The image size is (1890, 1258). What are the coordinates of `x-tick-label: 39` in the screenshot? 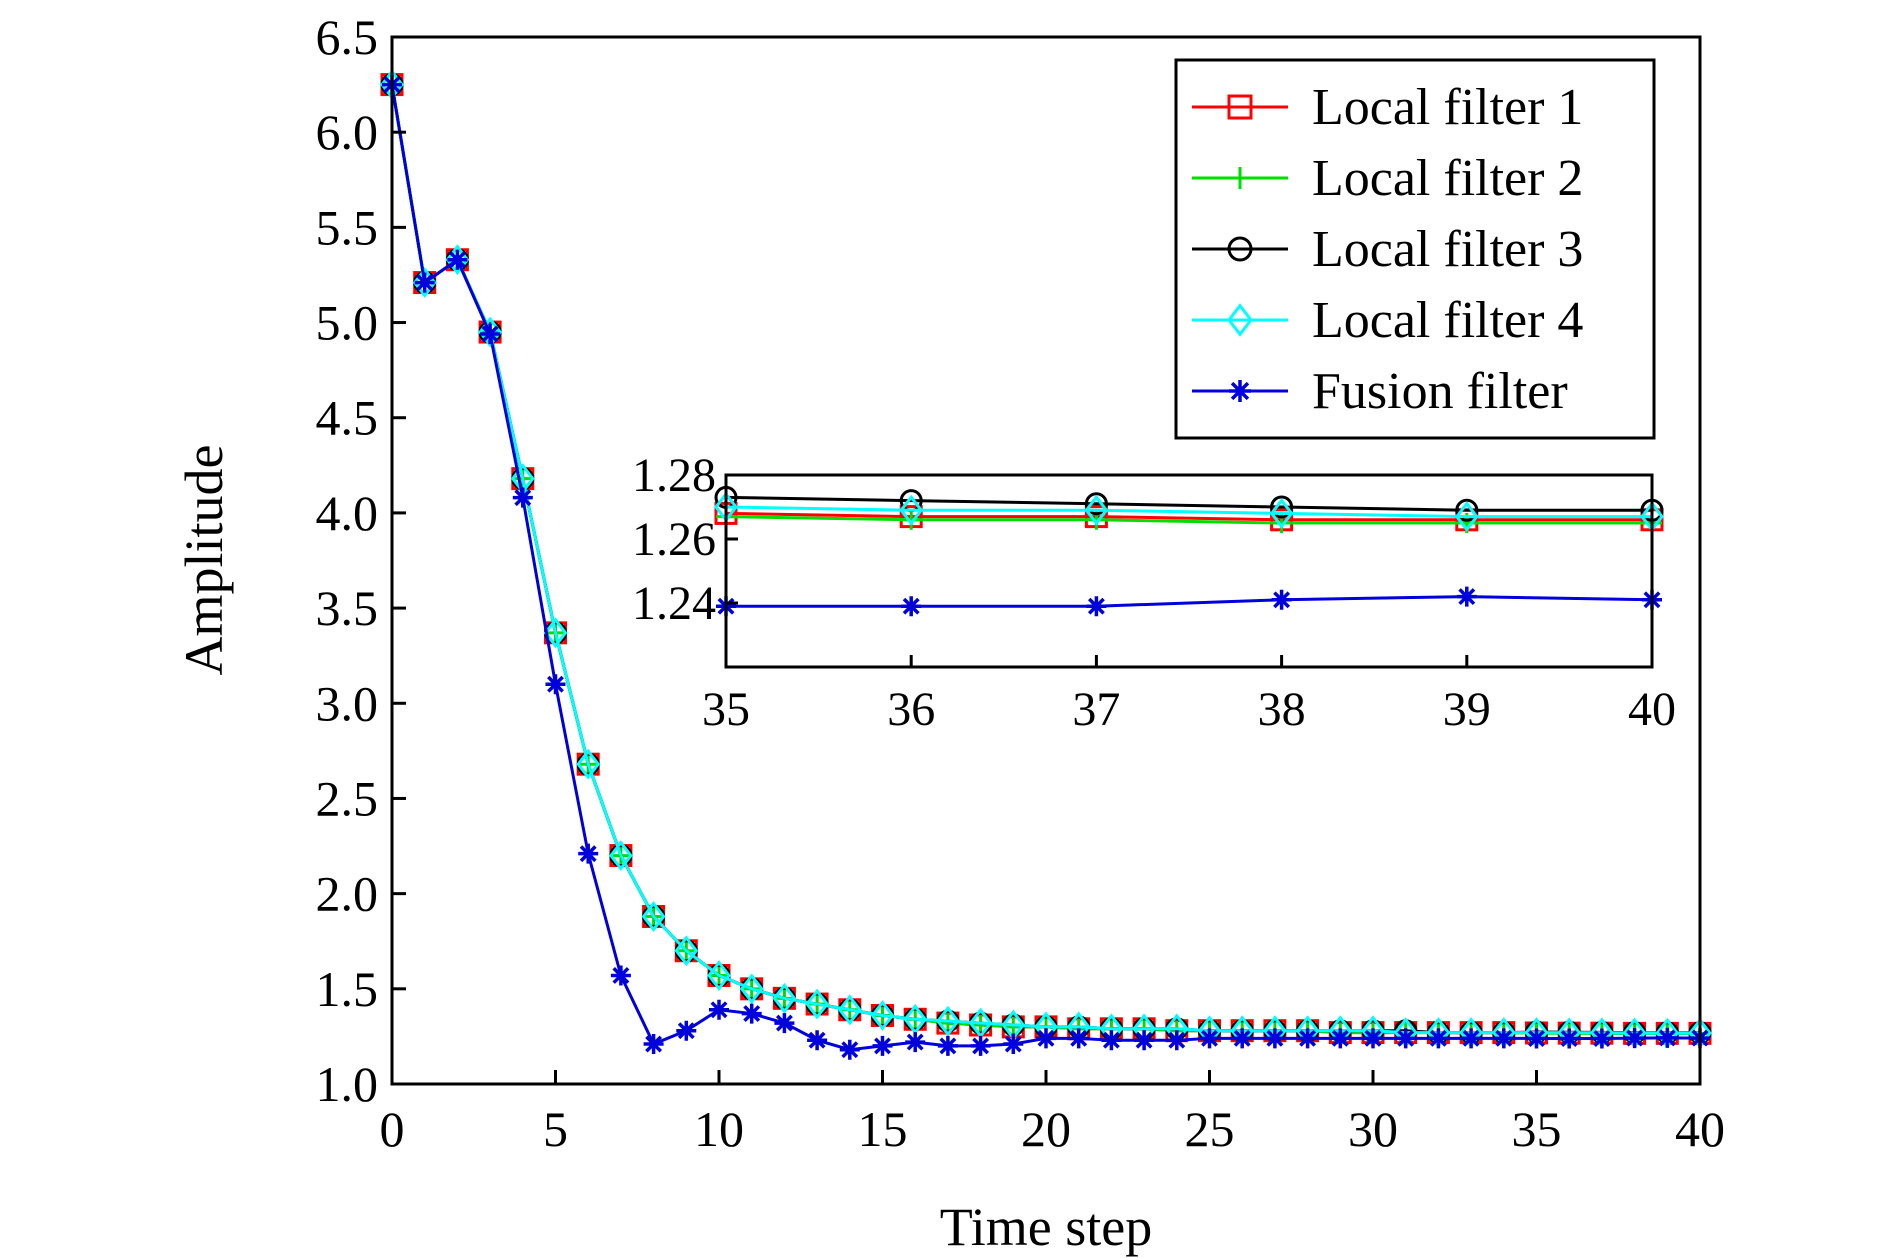 It's located at (1467, 709).